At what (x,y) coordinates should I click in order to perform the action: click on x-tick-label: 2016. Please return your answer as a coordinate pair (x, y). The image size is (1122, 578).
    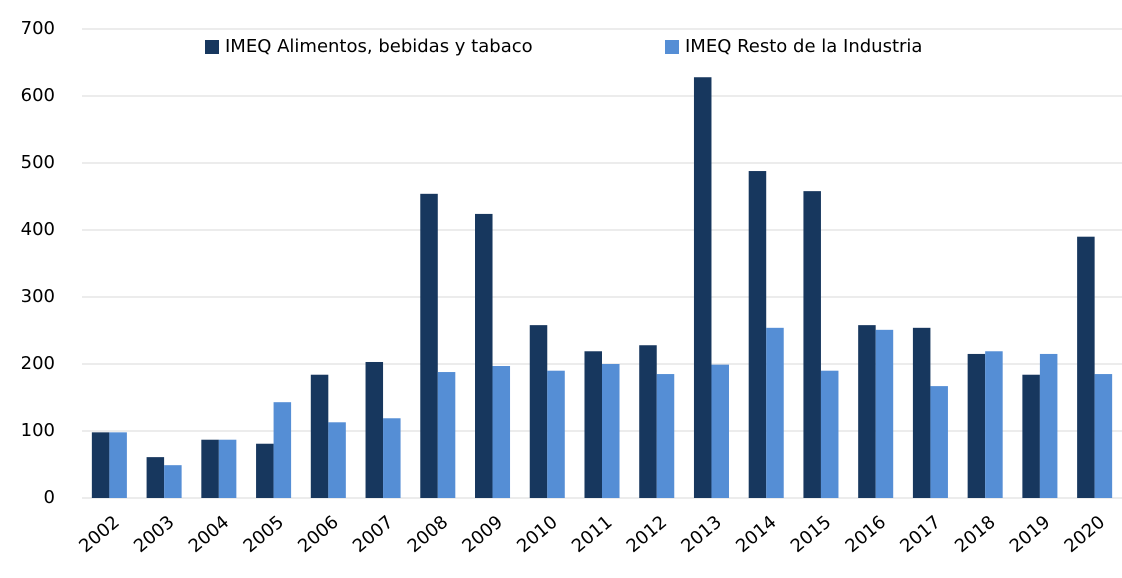
    Looking at the image, I should click on (866, 535).